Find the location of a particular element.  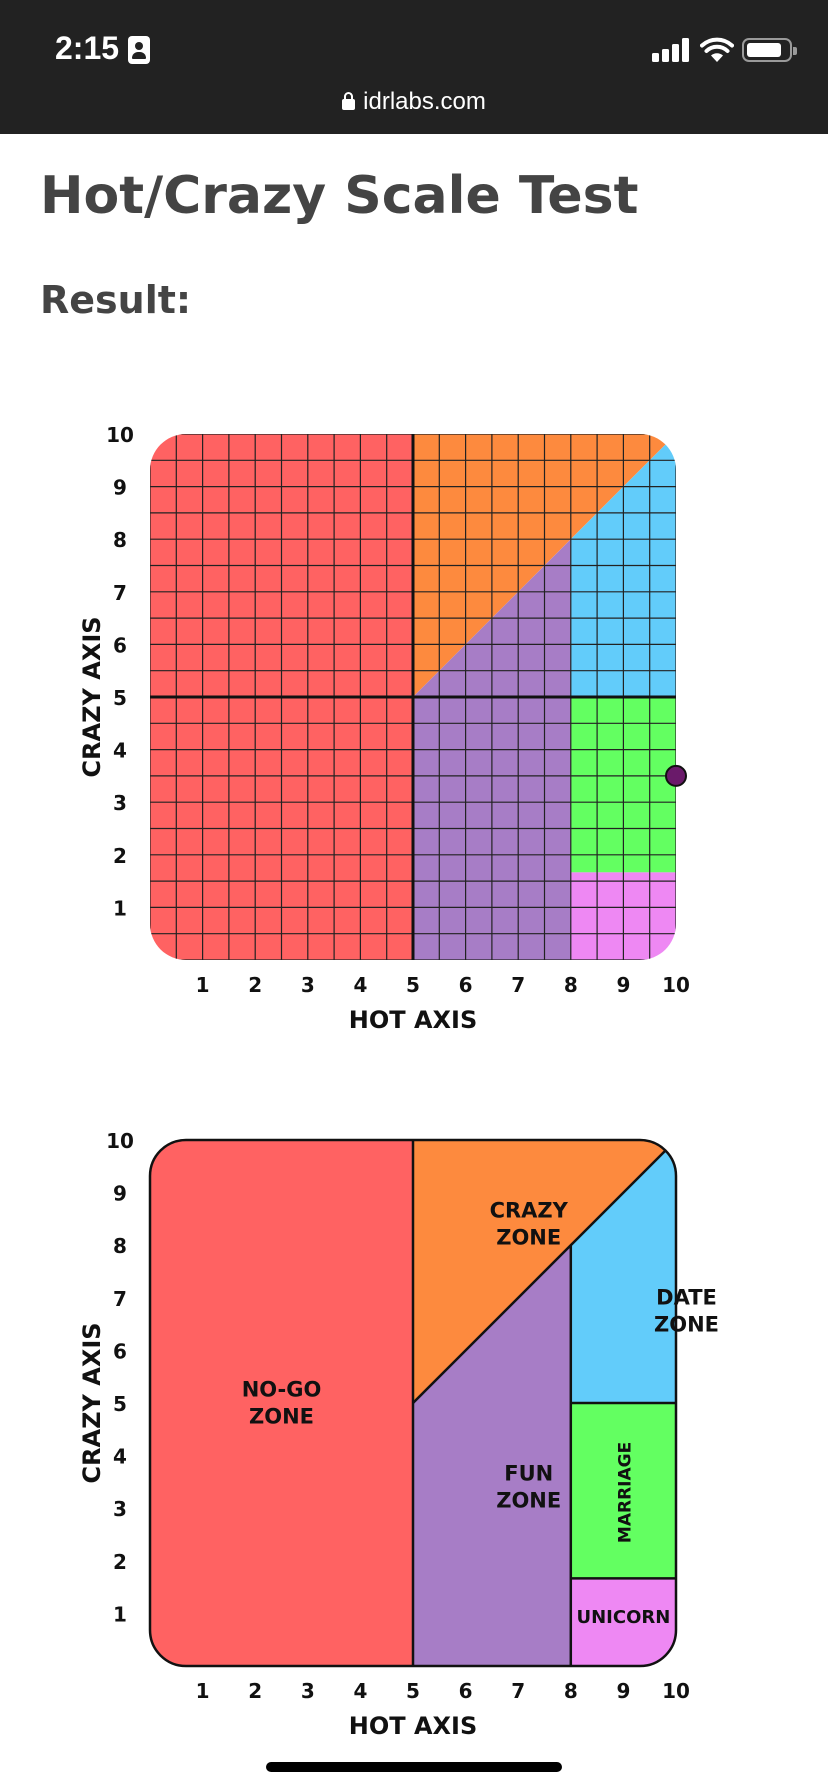

zone-label-date-zone: DATE is located at coordinates (686, 1297).